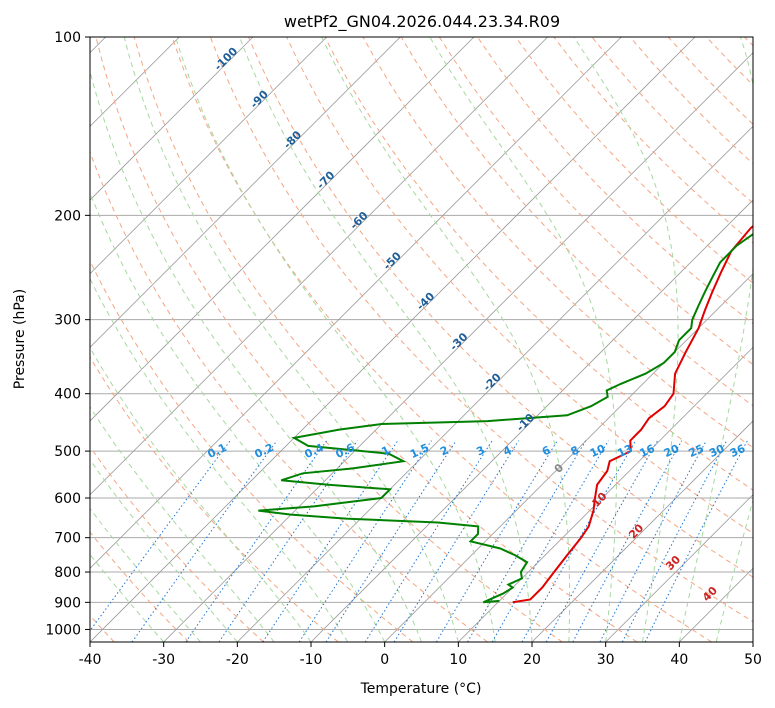 This screenshot has width=775, height=708. What do you see at coordinates (67, 395) in the screenshot?
I see `y-tick-label: 400` at bounding box center [67, 395].